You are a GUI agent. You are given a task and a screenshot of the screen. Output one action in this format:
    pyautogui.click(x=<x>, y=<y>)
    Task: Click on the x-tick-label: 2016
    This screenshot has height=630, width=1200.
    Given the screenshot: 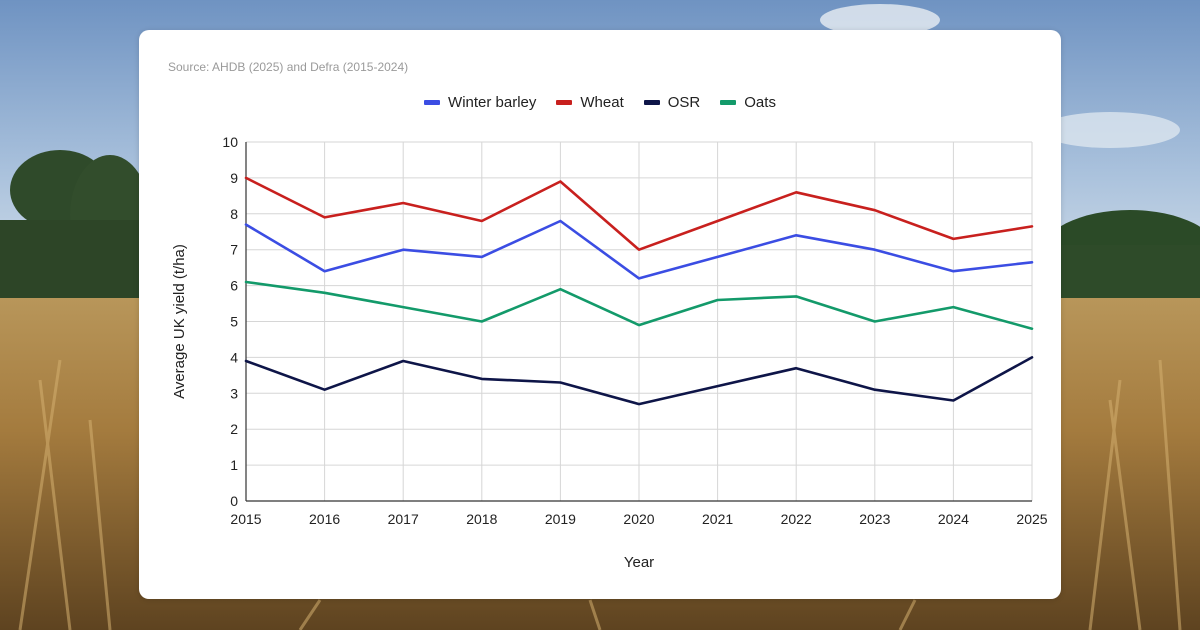 What is the action you would take?
    pyautogui.click(x=324, y=519)
    